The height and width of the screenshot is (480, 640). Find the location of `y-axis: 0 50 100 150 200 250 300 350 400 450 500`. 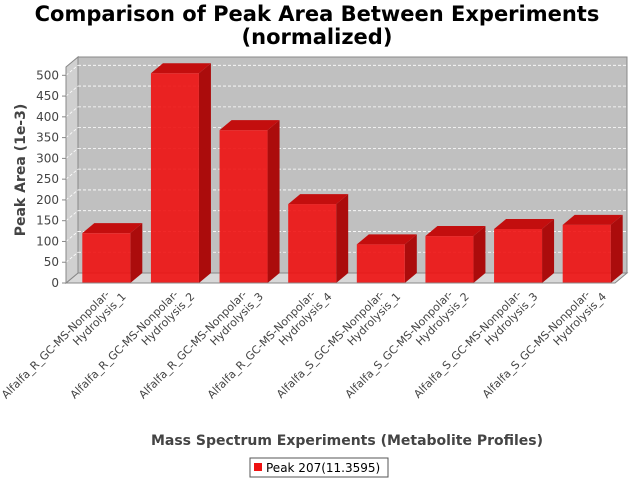

y-axis: 0 50 100 150 200 250 300 350 400 450 500 is located at coordinates (51, 178).